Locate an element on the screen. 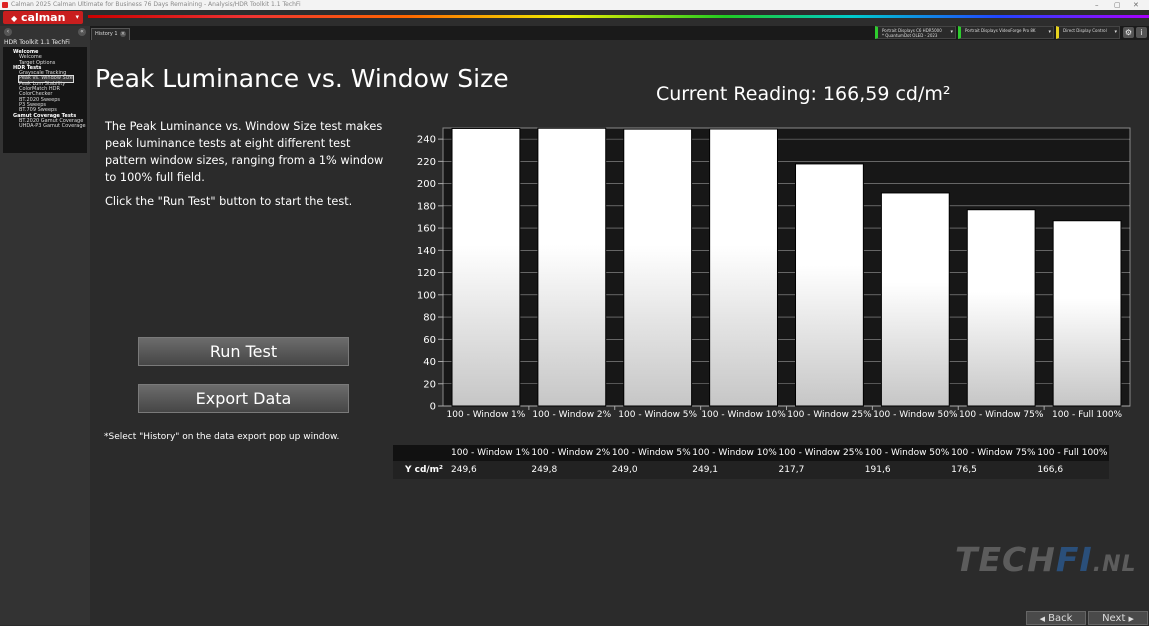 This screenshot has height=626, width=1149. column-header: 100 - Window 25% is located at coordinates (821, 453).